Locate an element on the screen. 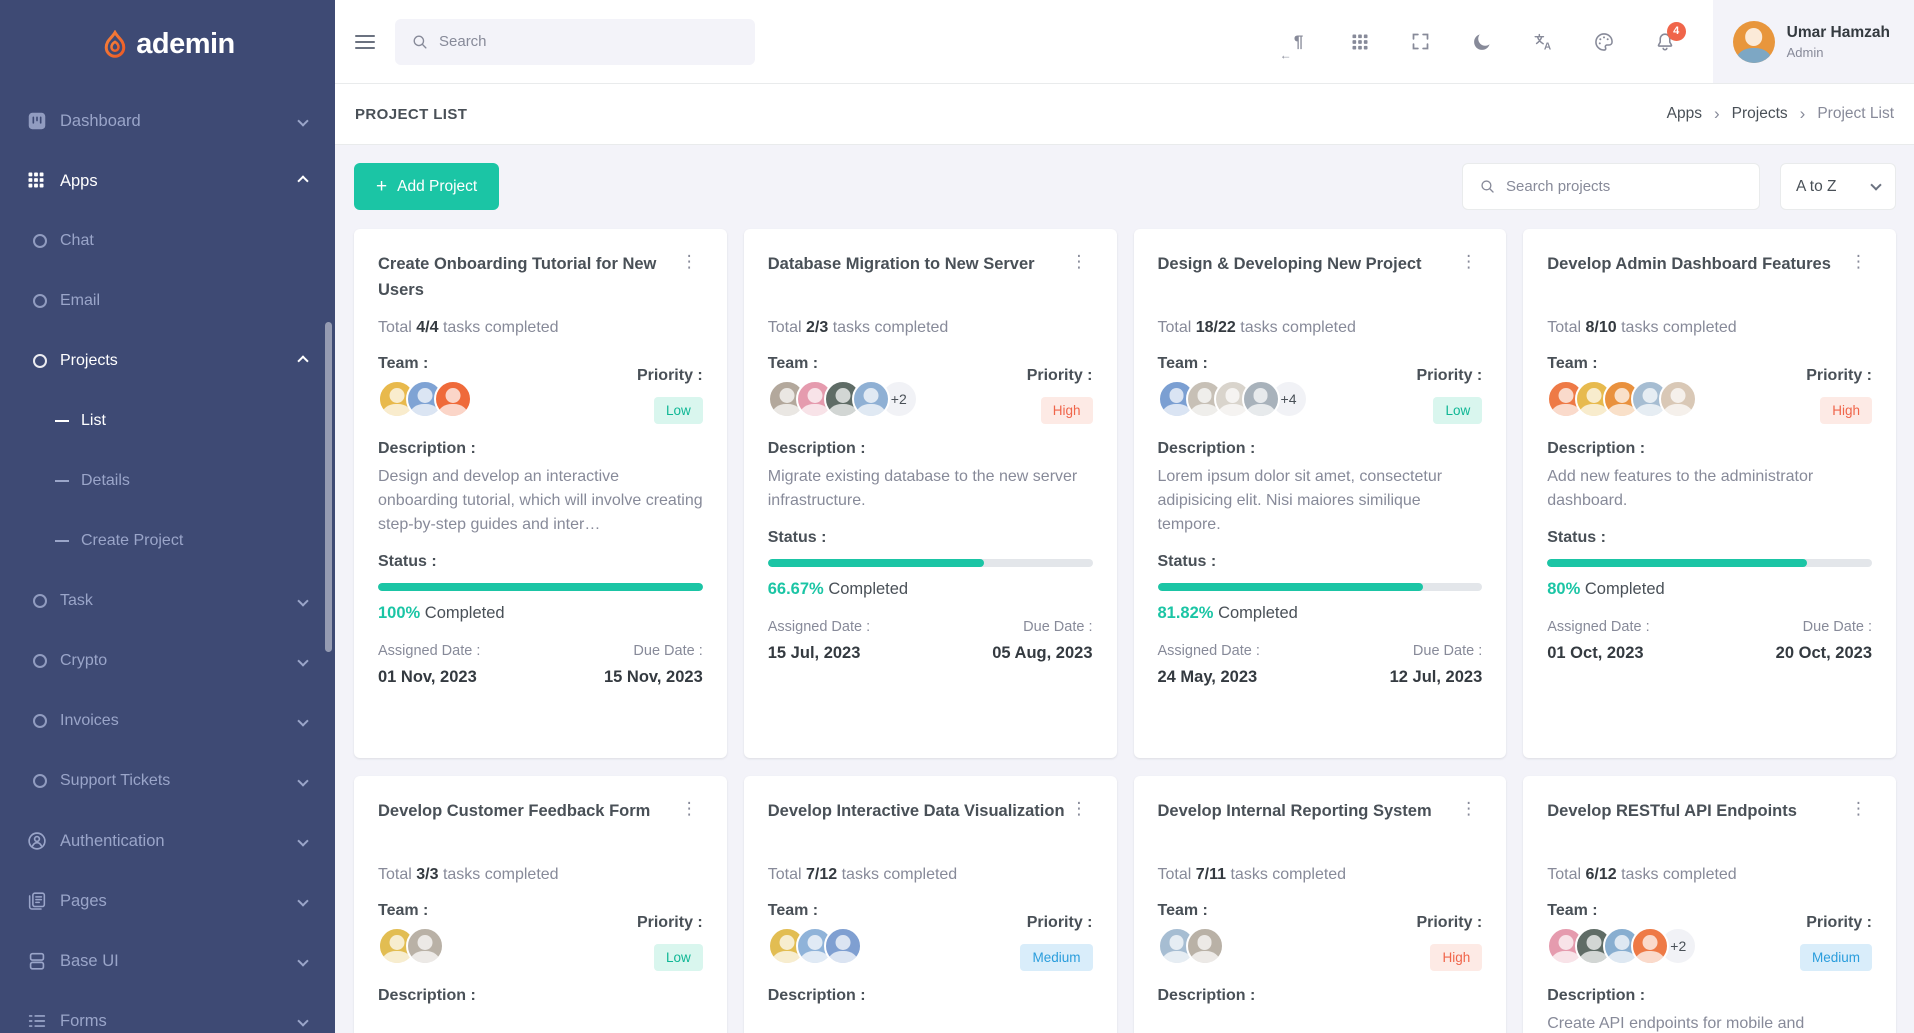 The height and width of the screenshot is (1033, 1914). sidebar-item-label: Apps is located at coordinates (79, 180).